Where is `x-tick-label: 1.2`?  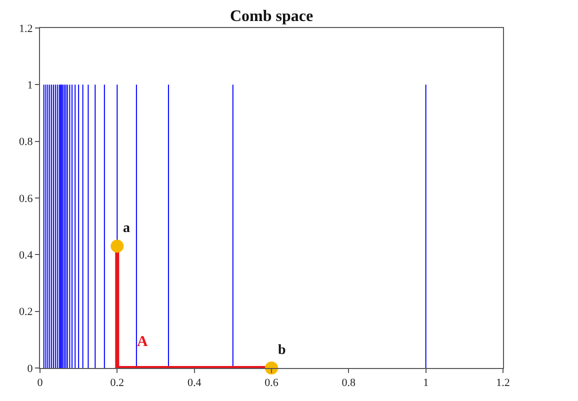 x-tick-label: 1.2 is located at coordinates (503, 383).